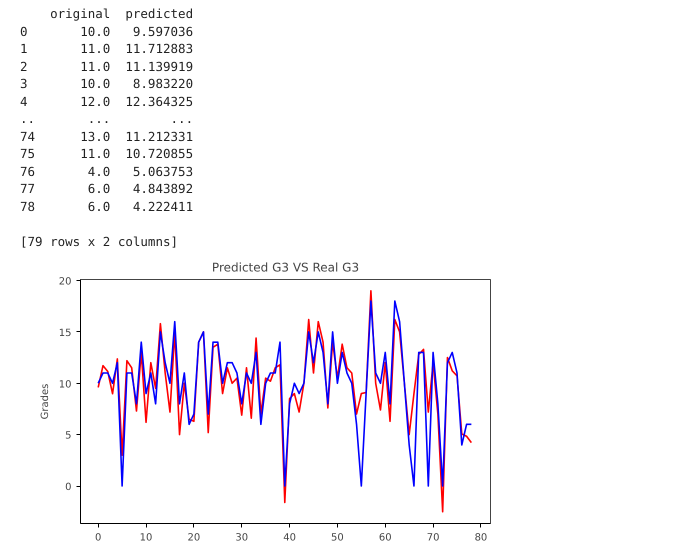 The width and height of the screenshot is (673, 548). I want to click on text: 4 12.0 12.364325, so click(107, 101).